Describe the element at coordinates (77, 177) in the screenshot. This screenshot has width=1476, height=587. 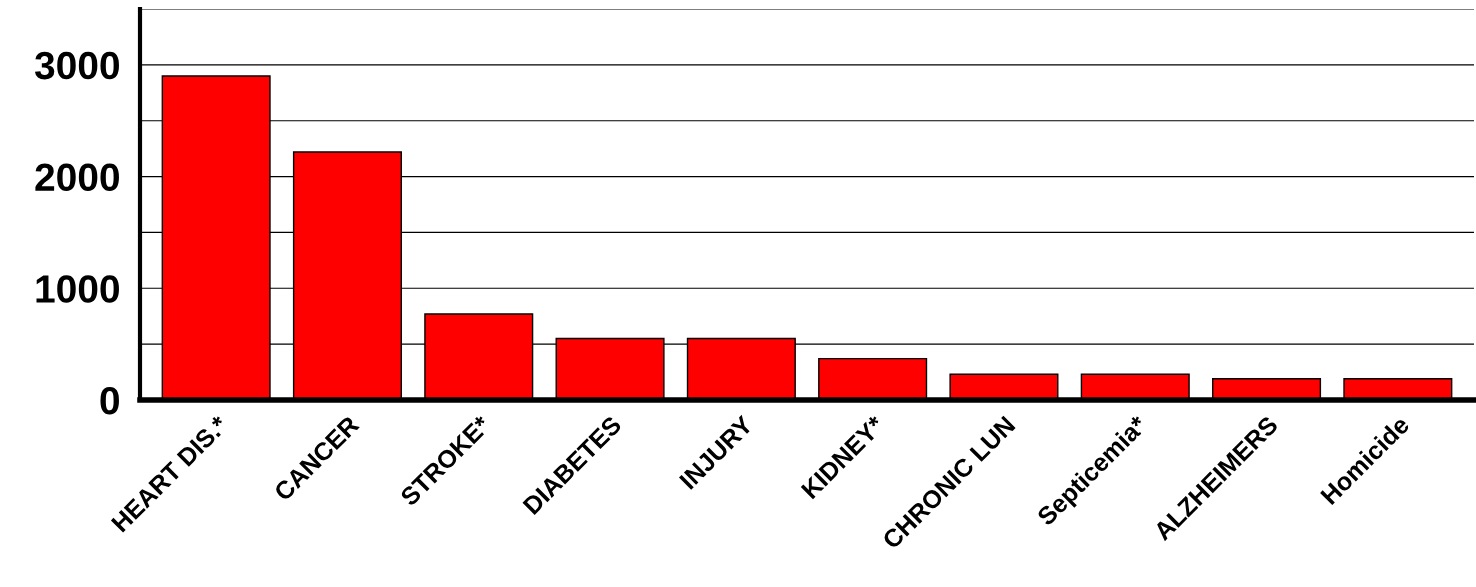
I see `y-tick-label: 2000` at that location.